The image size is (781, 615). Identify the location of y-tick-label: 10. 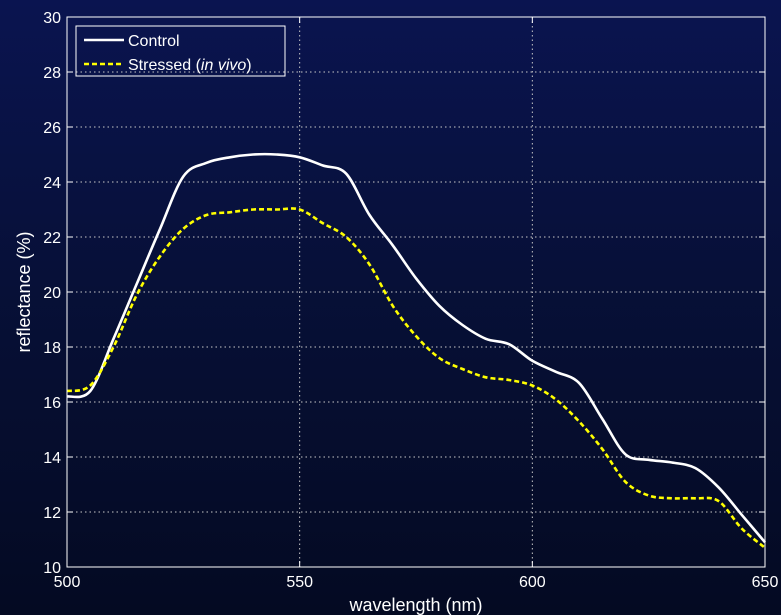
(52, 568).